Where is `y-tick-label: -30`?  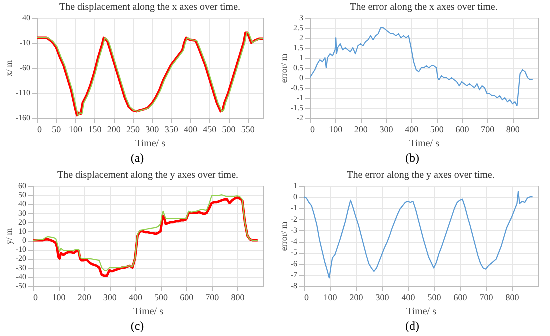 y-tick-label: -30 is located at coordinates (21, 267).